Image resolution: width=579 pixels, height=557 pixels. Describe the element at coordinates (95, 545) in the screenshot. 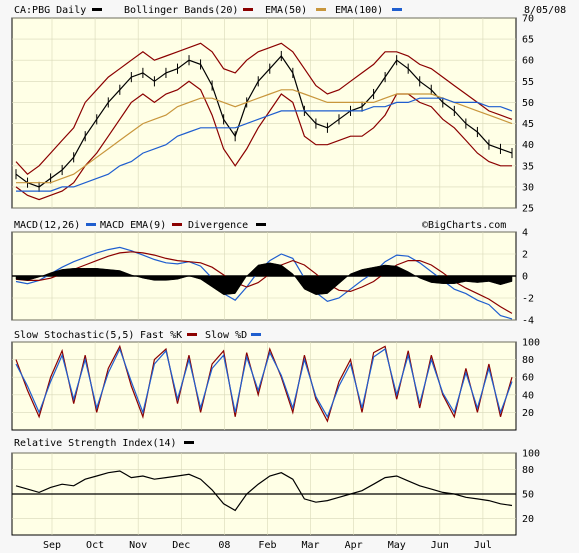

I see `x-tick-oct: Oct` at that location.